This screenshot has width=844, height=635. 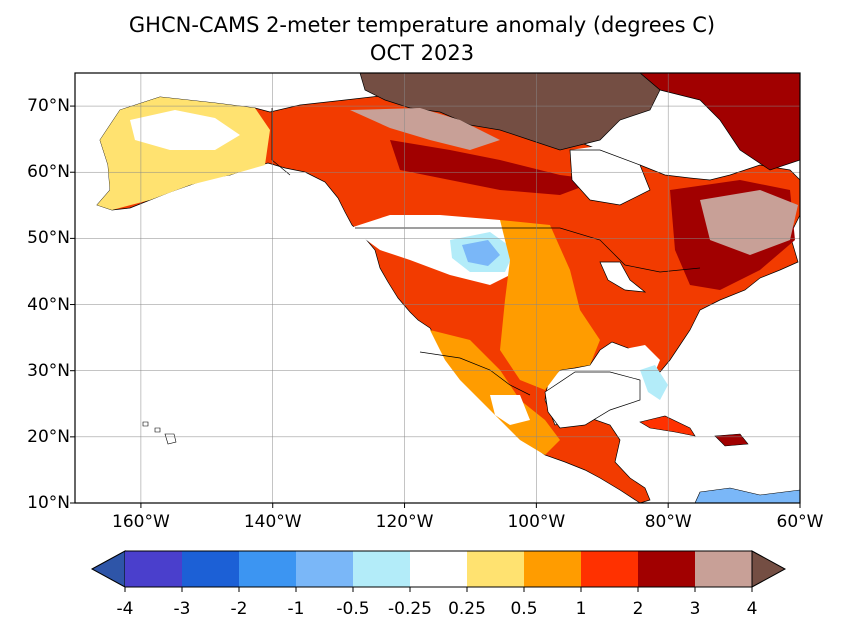 I want to click on lat-tick-label: 10°N, so click(x=48, y=503).